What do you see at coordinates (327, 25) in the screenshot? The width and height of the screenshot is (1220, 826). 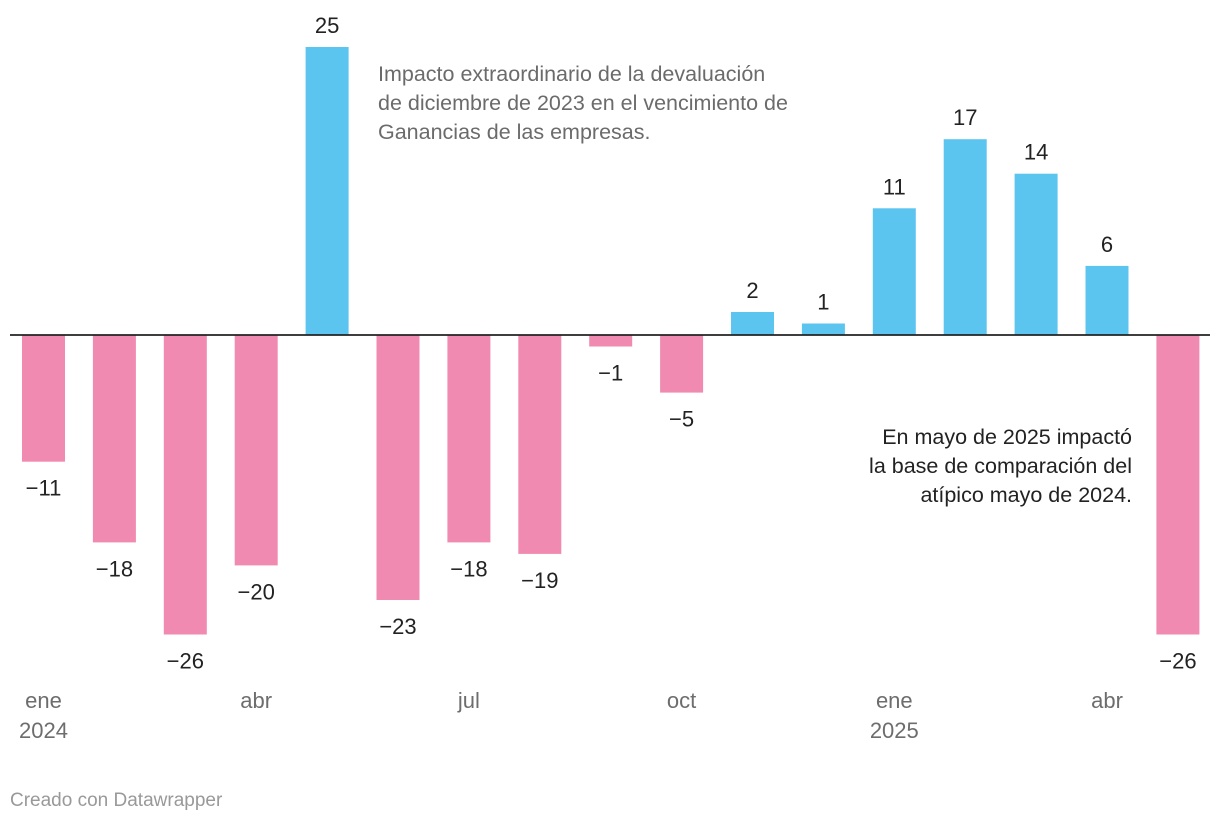 I see `value-label: 25` at bounding box center [327, 25].